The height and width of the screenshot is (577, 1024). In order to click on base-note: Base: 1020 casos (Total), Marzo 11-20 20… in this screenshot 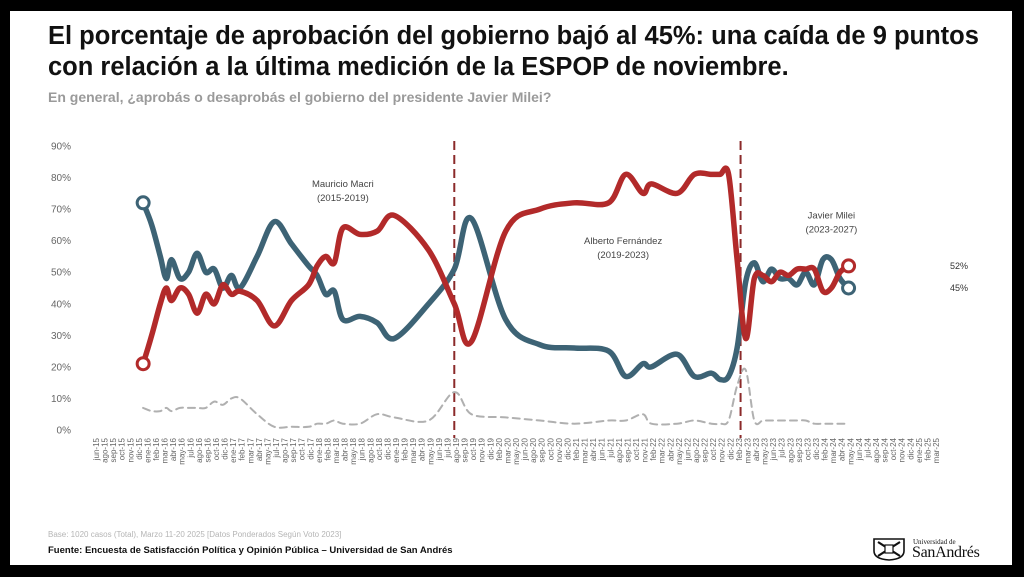, I will do `click(195, 534)`.